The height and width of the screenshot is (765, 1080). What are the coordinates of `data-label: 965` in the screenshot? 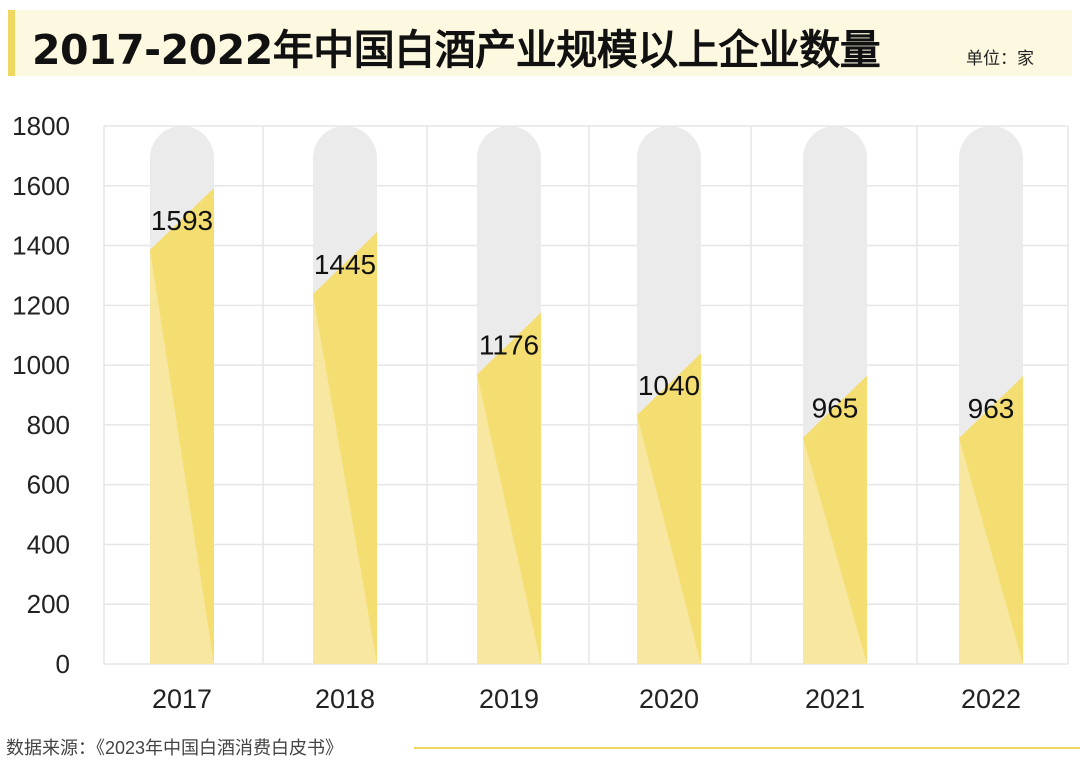 It's located at (835, 408).